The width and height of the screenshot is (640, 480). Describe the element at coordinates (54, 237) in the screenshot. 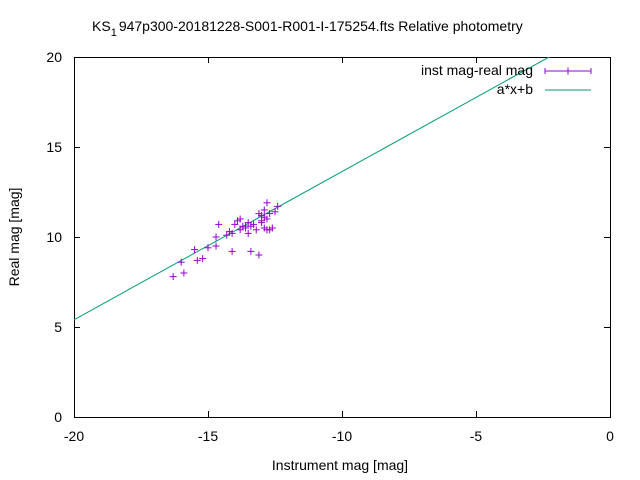

I see `y-tick-label: 10` at that location.